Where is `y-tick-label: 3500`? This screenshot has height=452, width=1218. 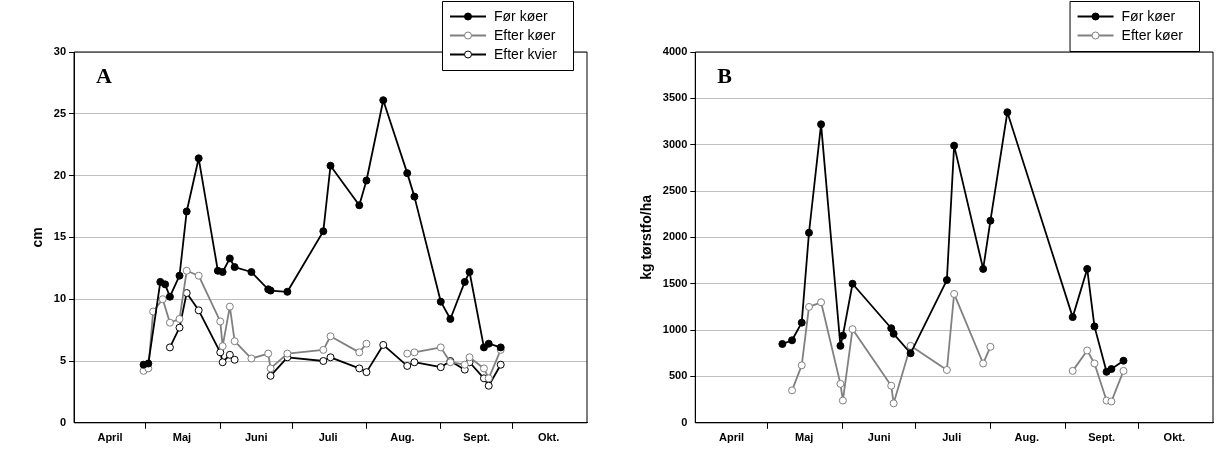 y-tick-label: 3500 is located at coordinates (675, 97).